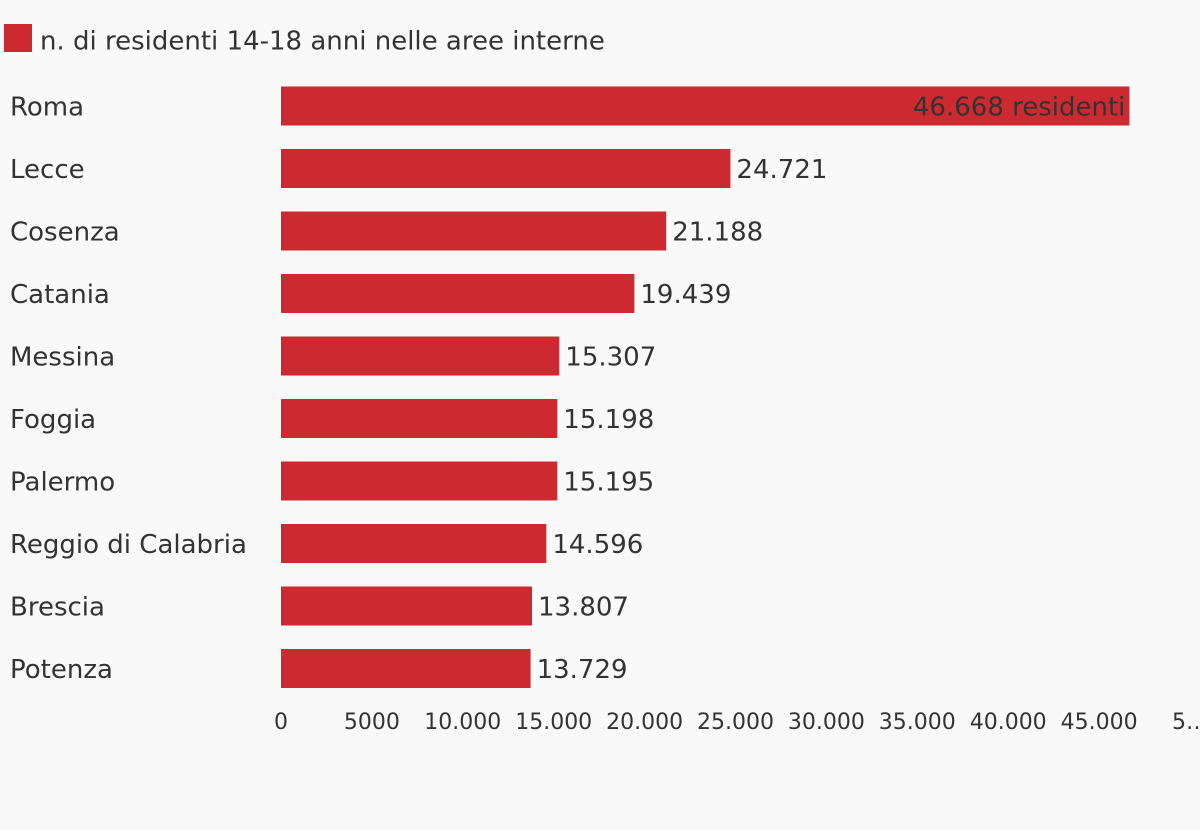  Describe the element at coordinates (917, 722) in the screenshot. I see `x-tick-label: 35.000` at that location.